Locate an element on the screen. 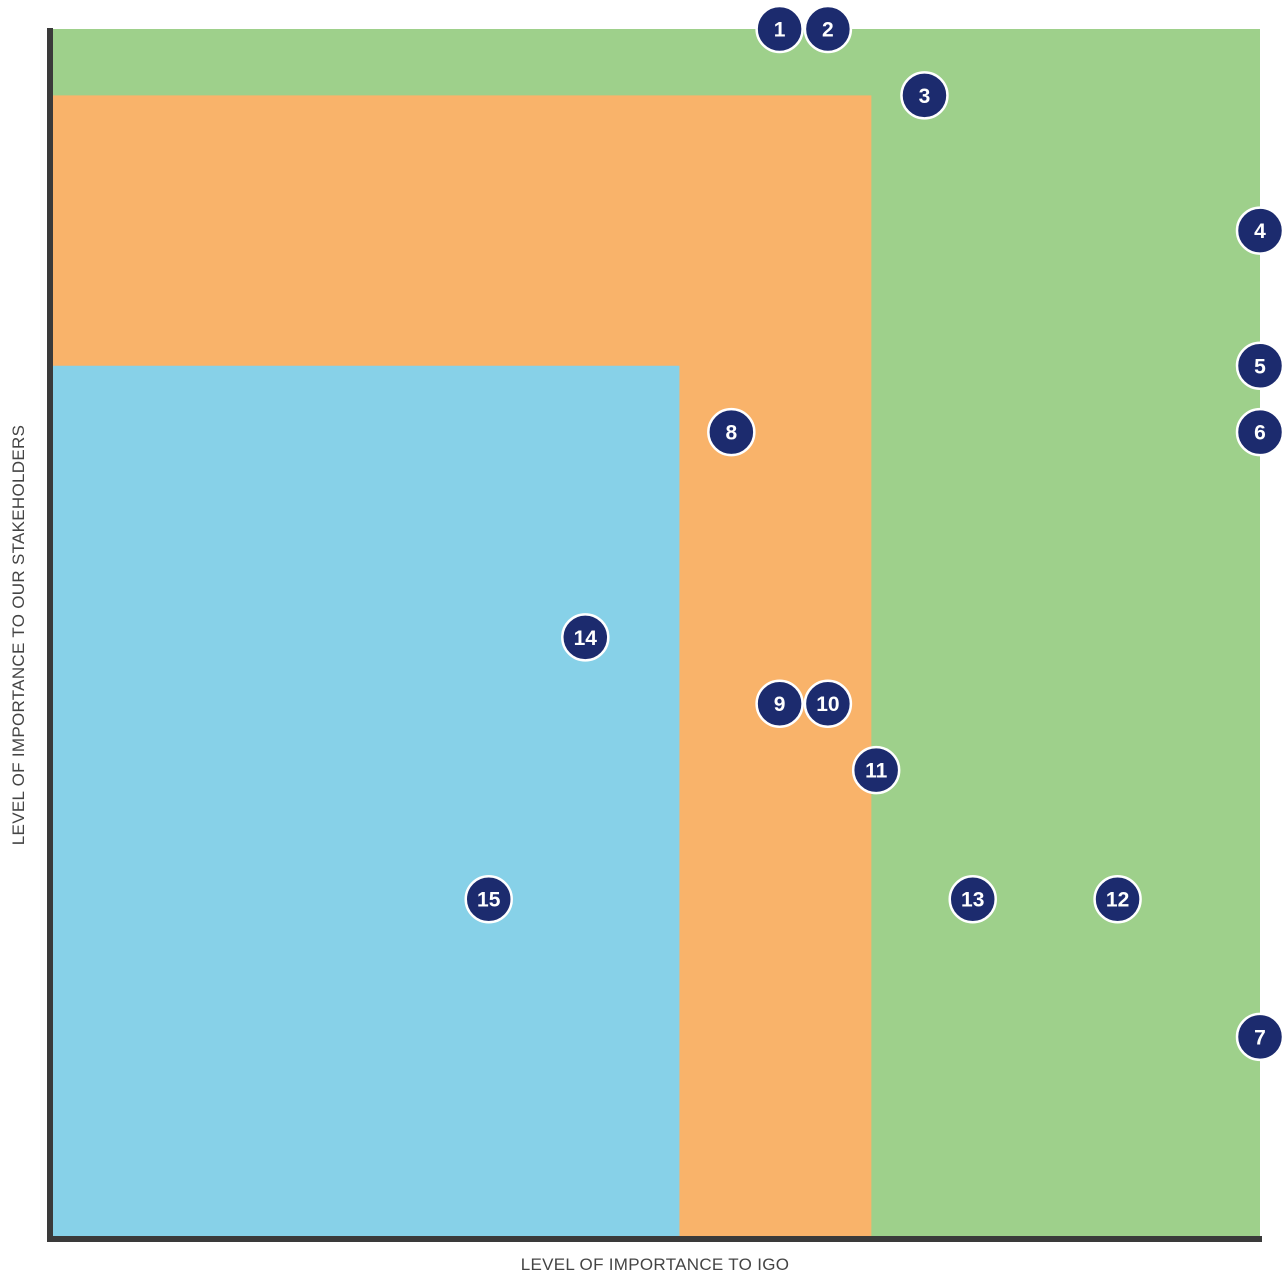  issue-marker-12: 12 is located at coordinates (1117, 899).